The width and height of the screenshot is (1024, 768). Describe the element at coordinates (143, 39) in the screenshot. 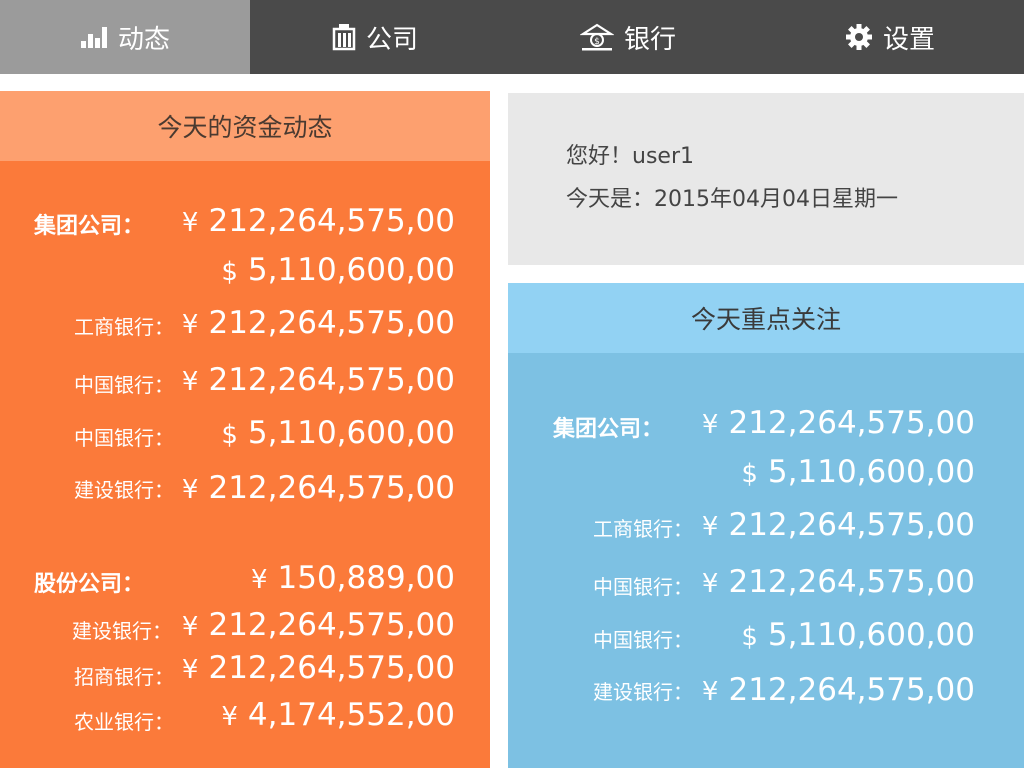

I see `tab-label: 动态` at that location.